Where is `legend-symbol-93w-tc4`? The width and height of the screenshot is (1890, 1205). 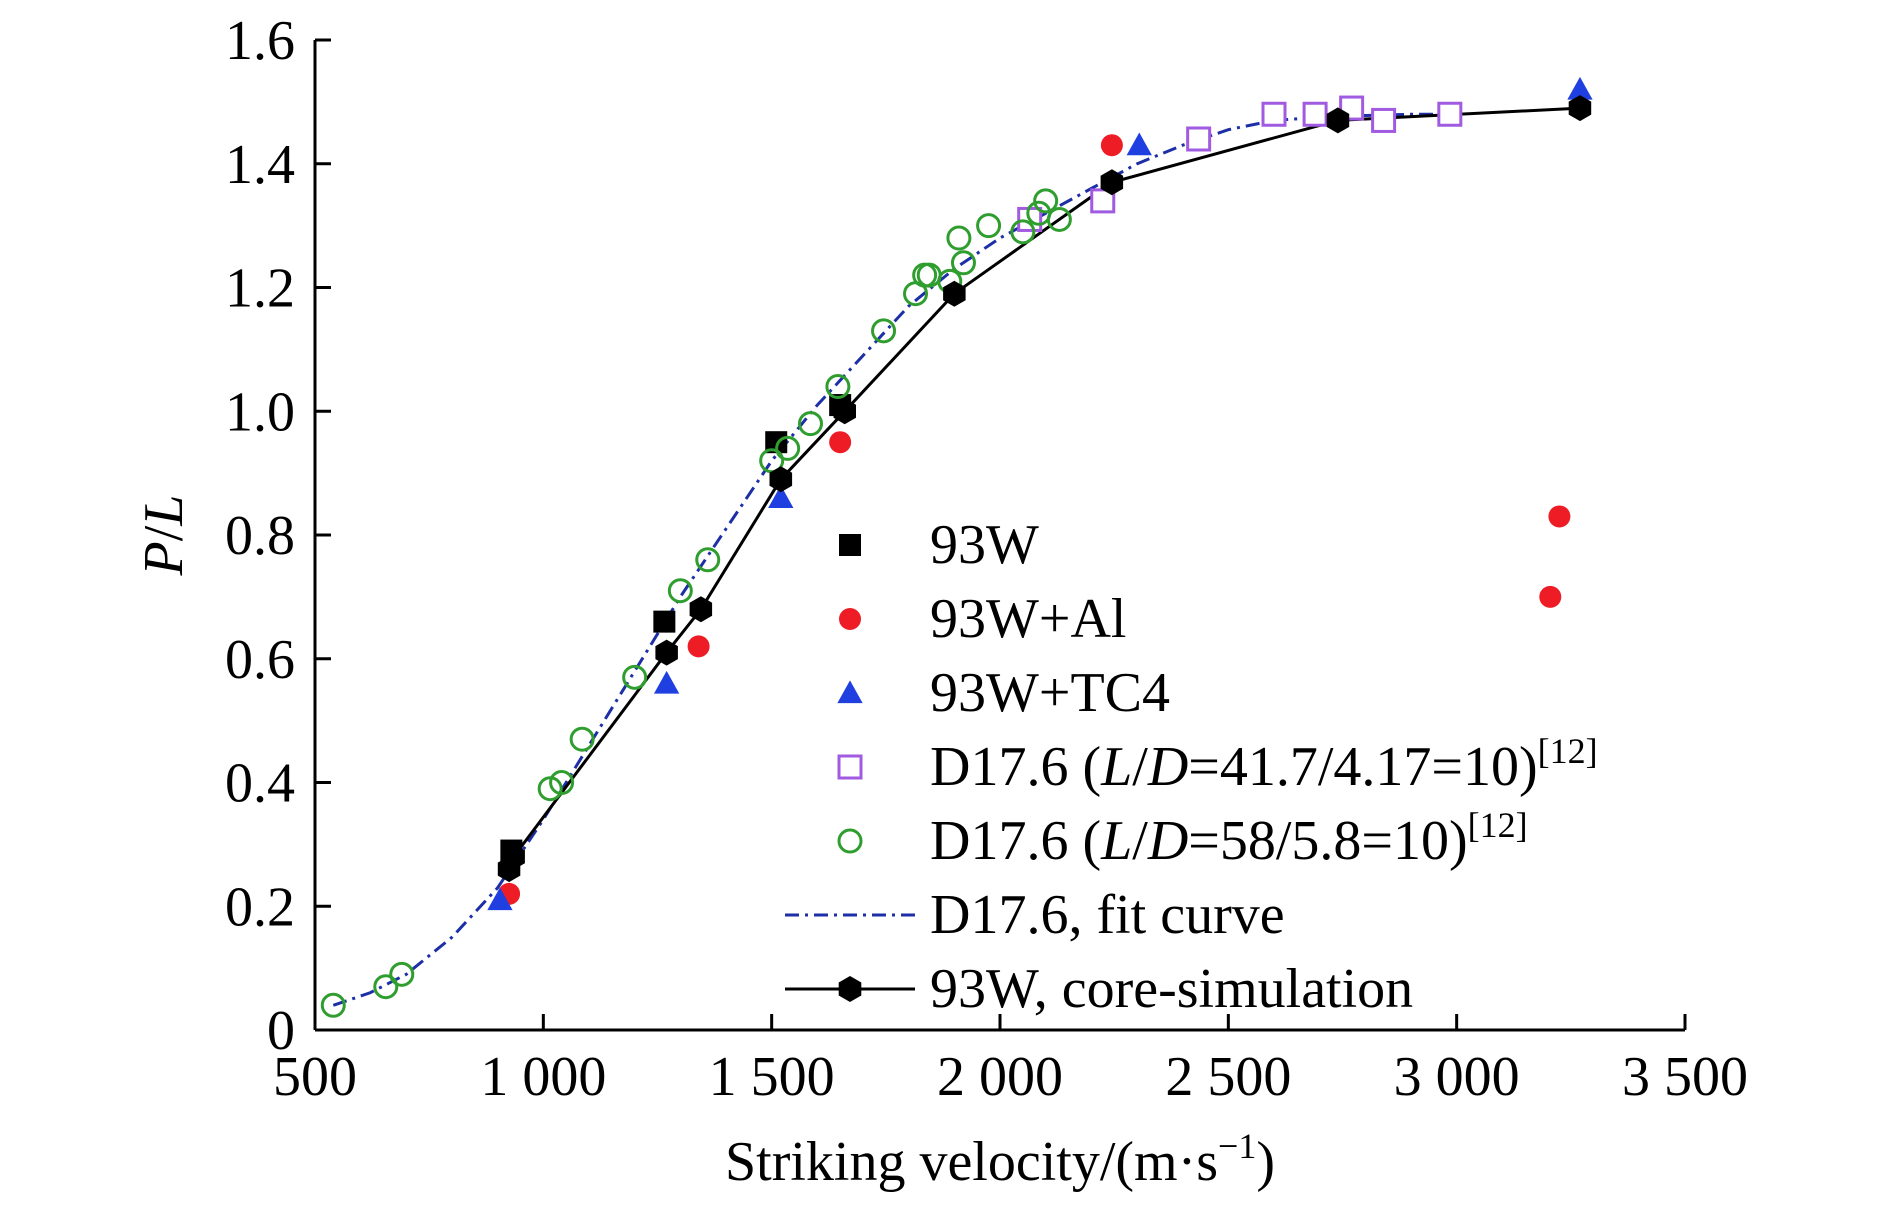 legend-symbol-93w-tc4 is located at coordinates (850, 692).